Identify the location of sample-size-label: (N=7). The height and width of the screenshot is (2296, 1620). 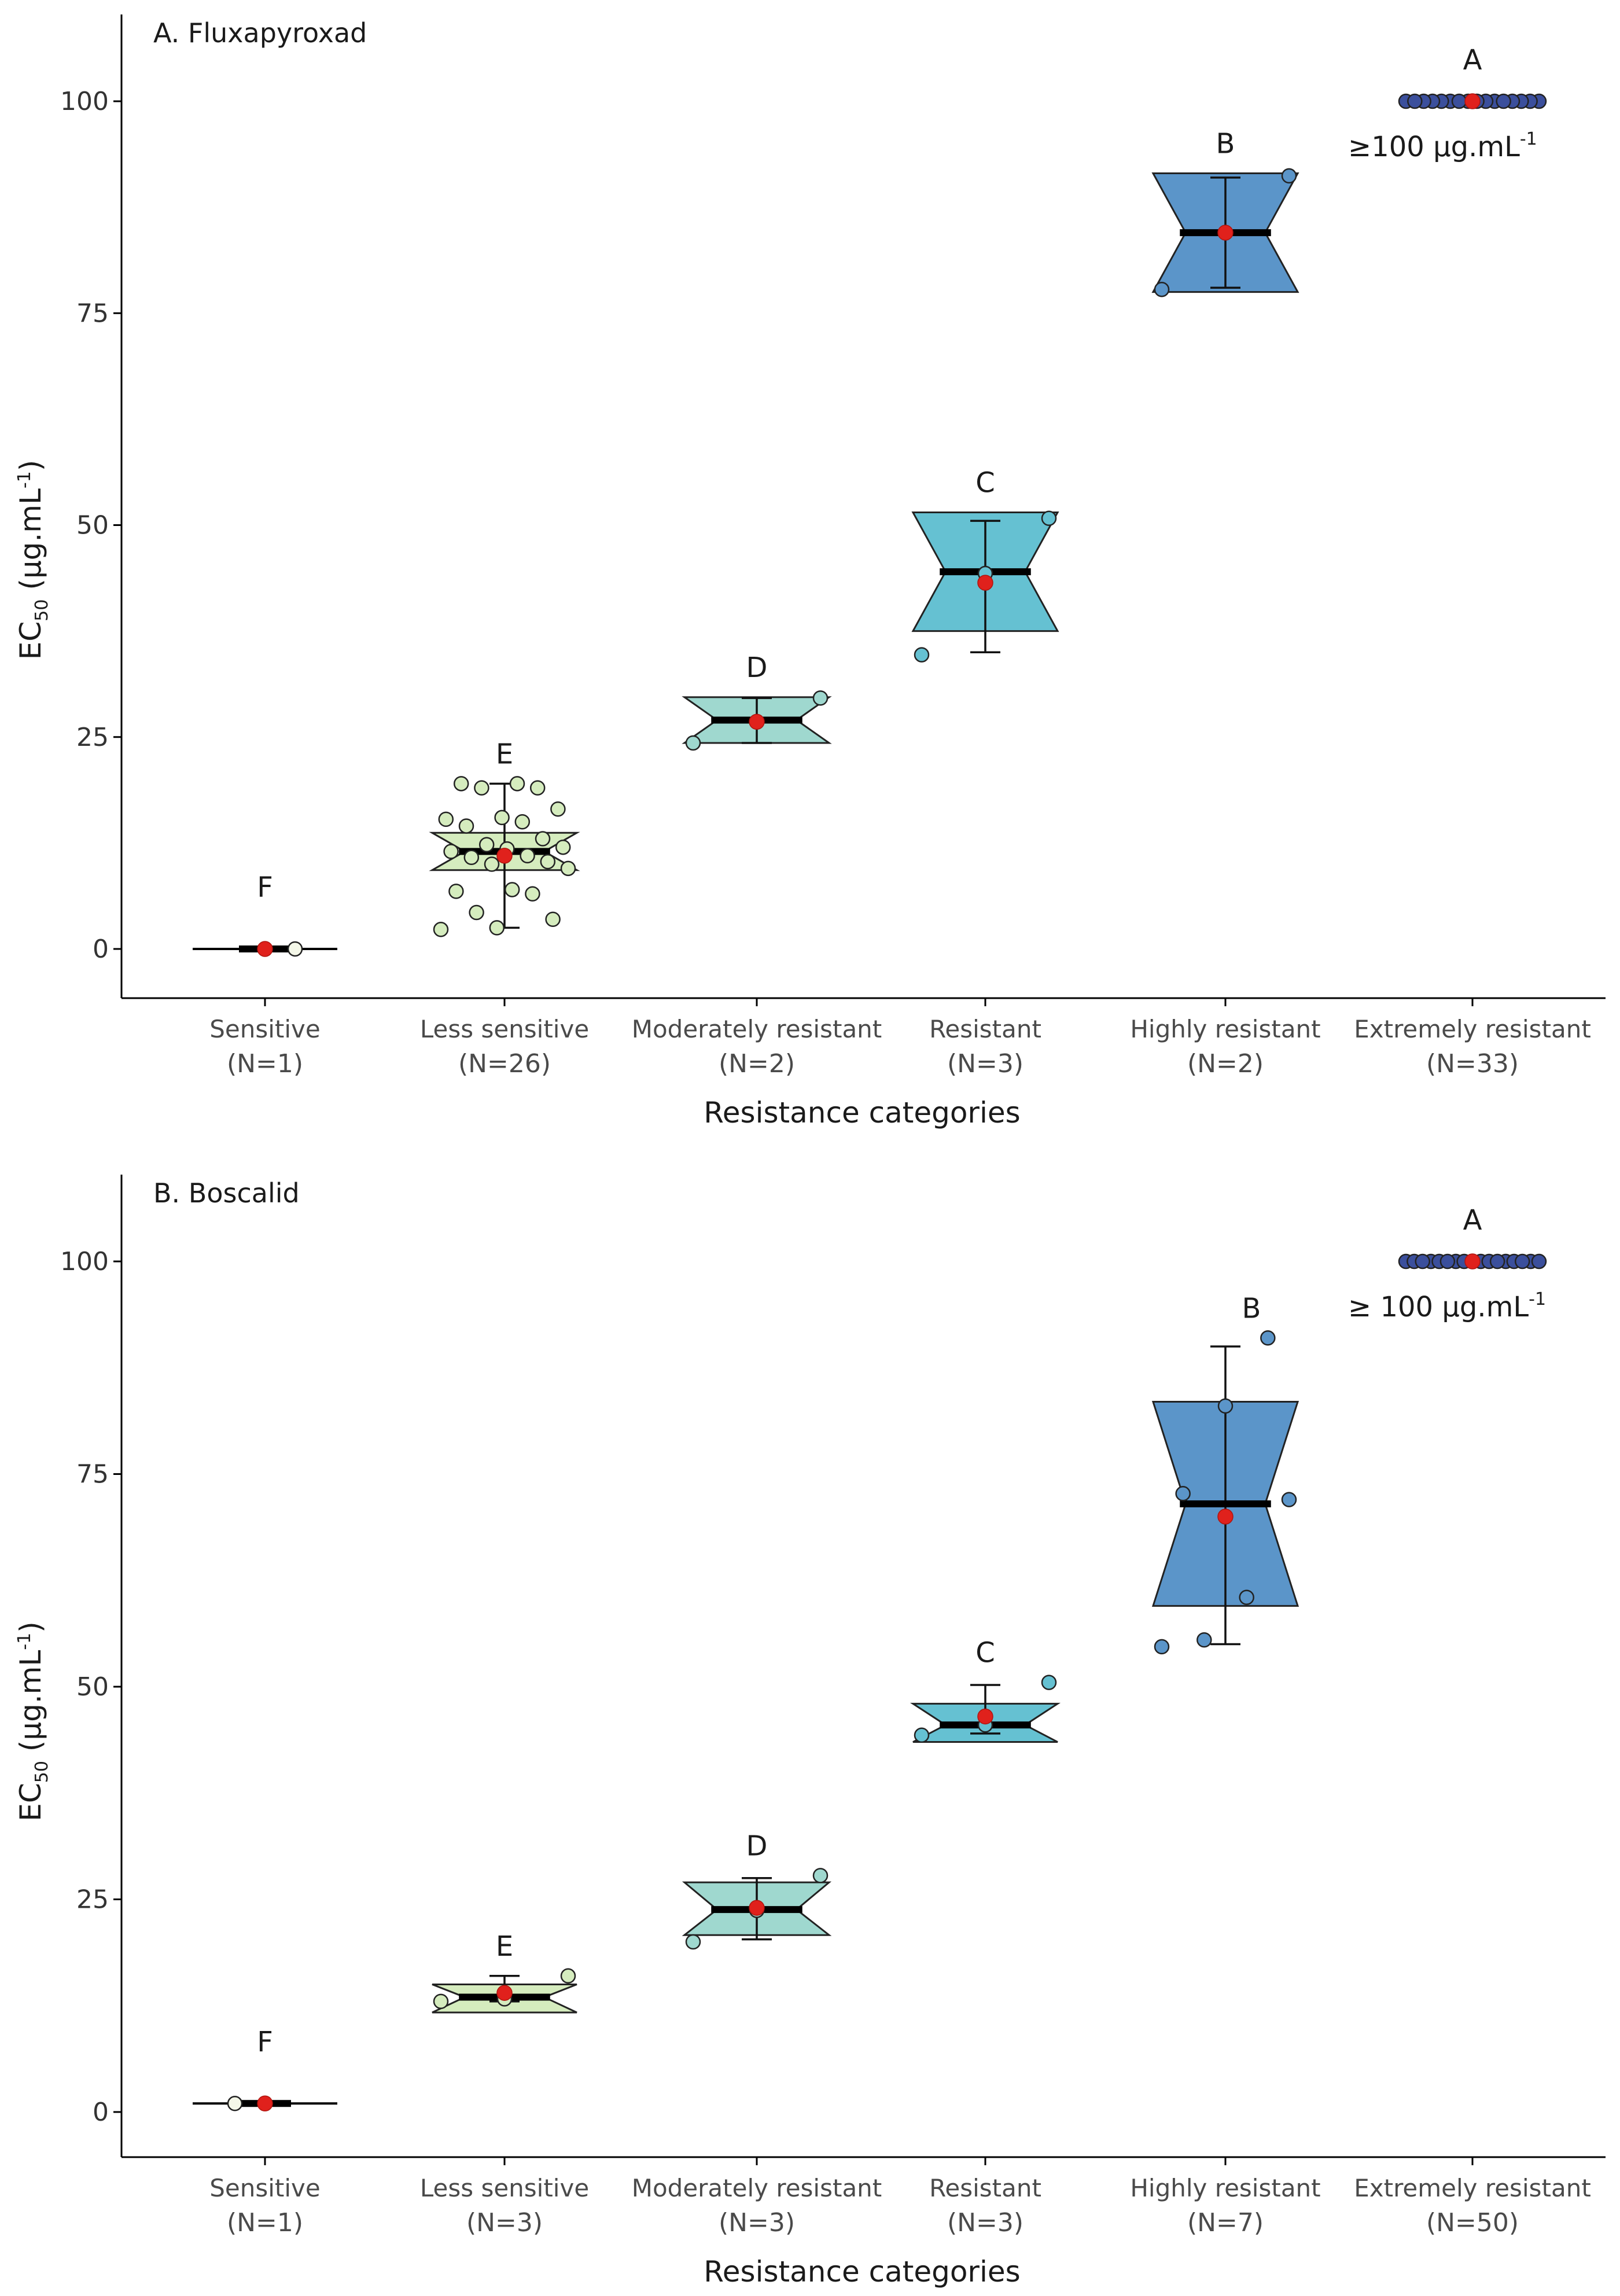
(1225, 2223).